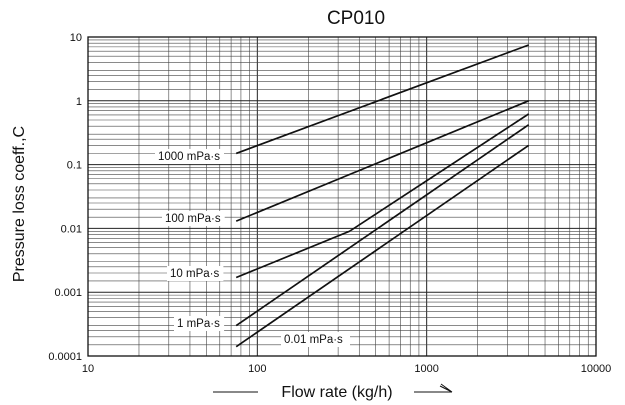 The image size is (625, 405). What do you see at coordinates (76, 38) in the screenshot?
I see `y-tick-label: 10` at bounding box center [76, 38].